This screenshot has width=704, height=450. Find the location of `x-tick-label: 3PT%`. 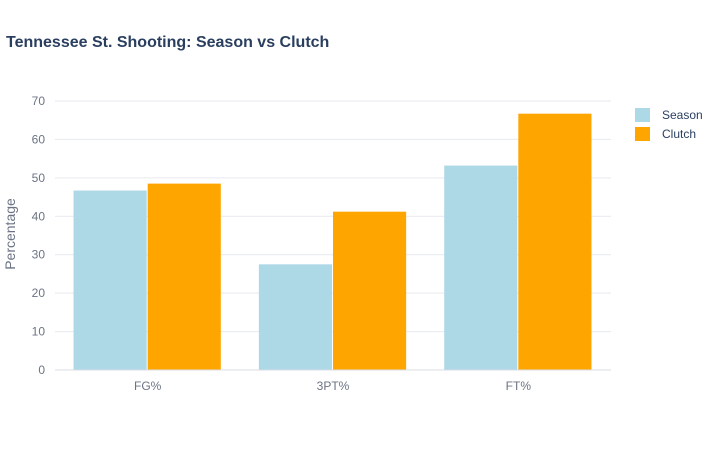

x-tick-label: 3PT% is located at coordinates (333, 386).